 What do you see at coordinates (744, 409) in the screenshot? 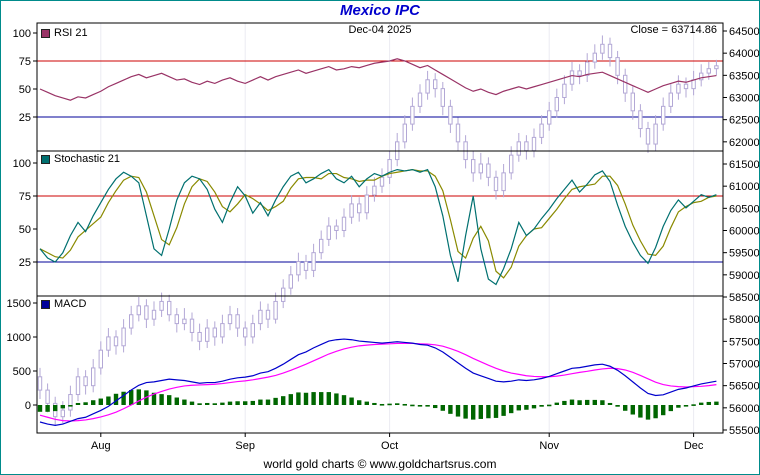
I see `price-tick-label: 56000` at bounding box center [744, 409].